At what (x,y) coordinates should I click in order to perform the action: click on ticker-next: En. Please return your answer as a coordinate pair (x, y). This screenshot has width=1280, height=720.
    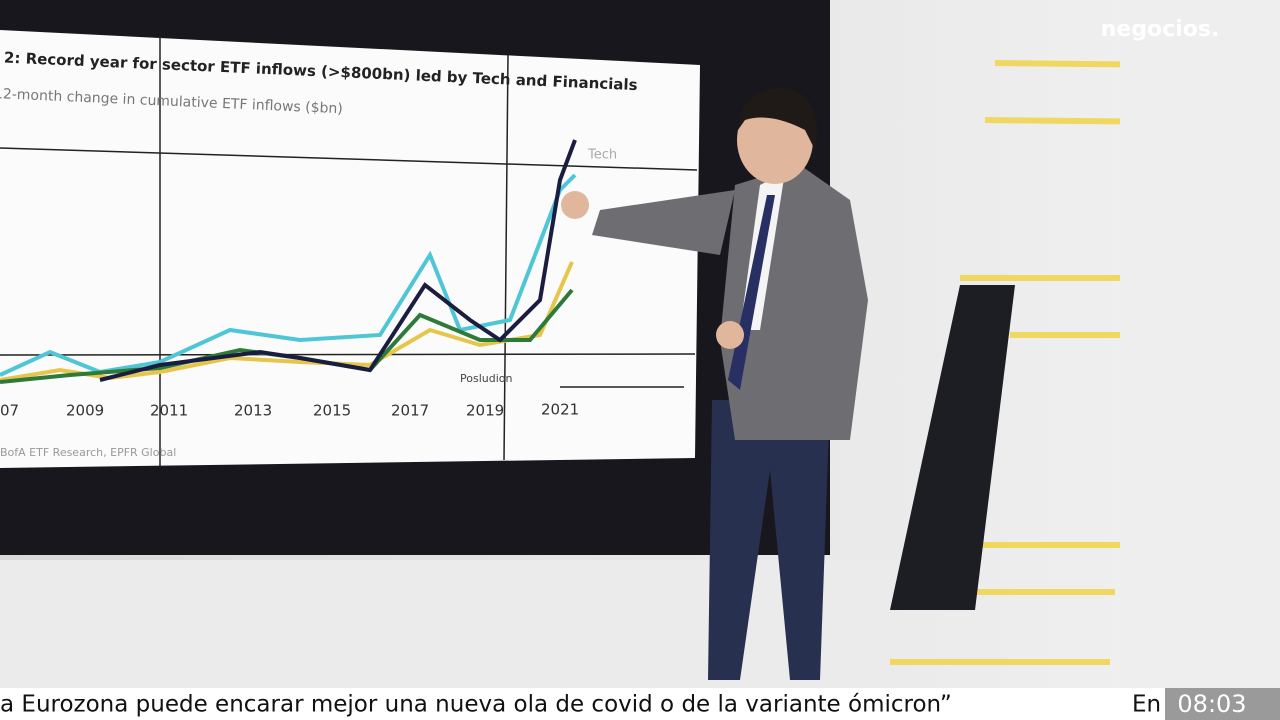
    Looking at the image, I should click on (1146, 705).